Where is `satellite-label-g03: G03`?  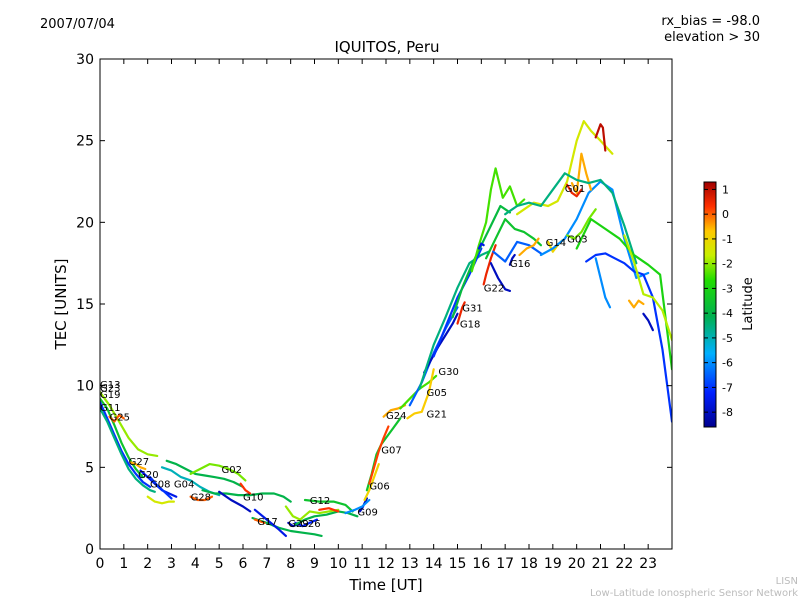
satellite-label-g03: G03 is located at coordinates (577, 240).